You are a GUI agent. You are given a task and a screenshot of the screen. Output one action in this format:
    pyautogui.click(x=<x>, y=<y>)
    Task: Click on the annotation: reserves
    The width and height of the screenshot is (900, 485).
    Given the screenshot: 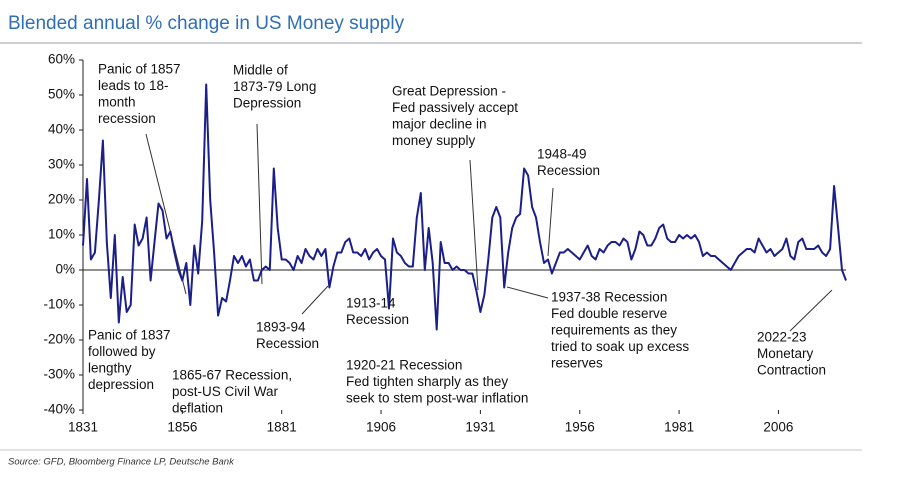 What is the action you would take?
    pyautogui.click(x=577, y=363)
    